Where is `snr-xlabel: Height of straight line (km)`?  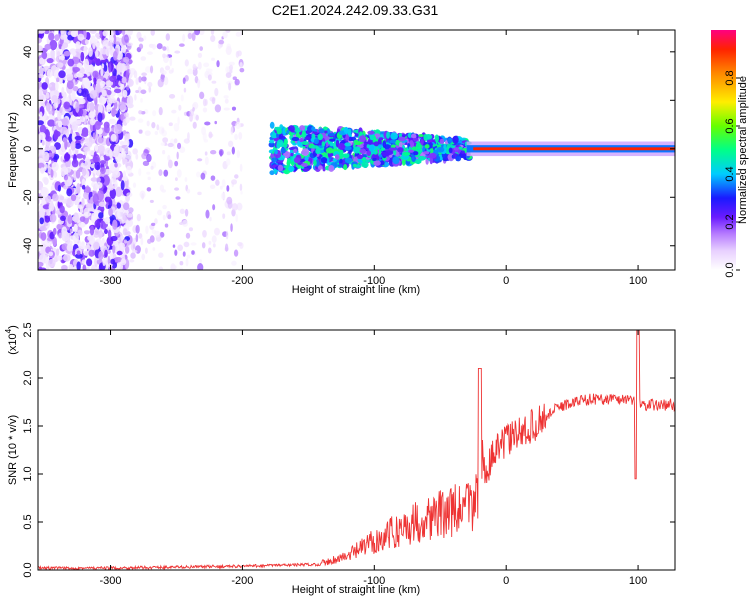
snr-xlabel: Height of straight line (km) is located at coordinates (356, 590).